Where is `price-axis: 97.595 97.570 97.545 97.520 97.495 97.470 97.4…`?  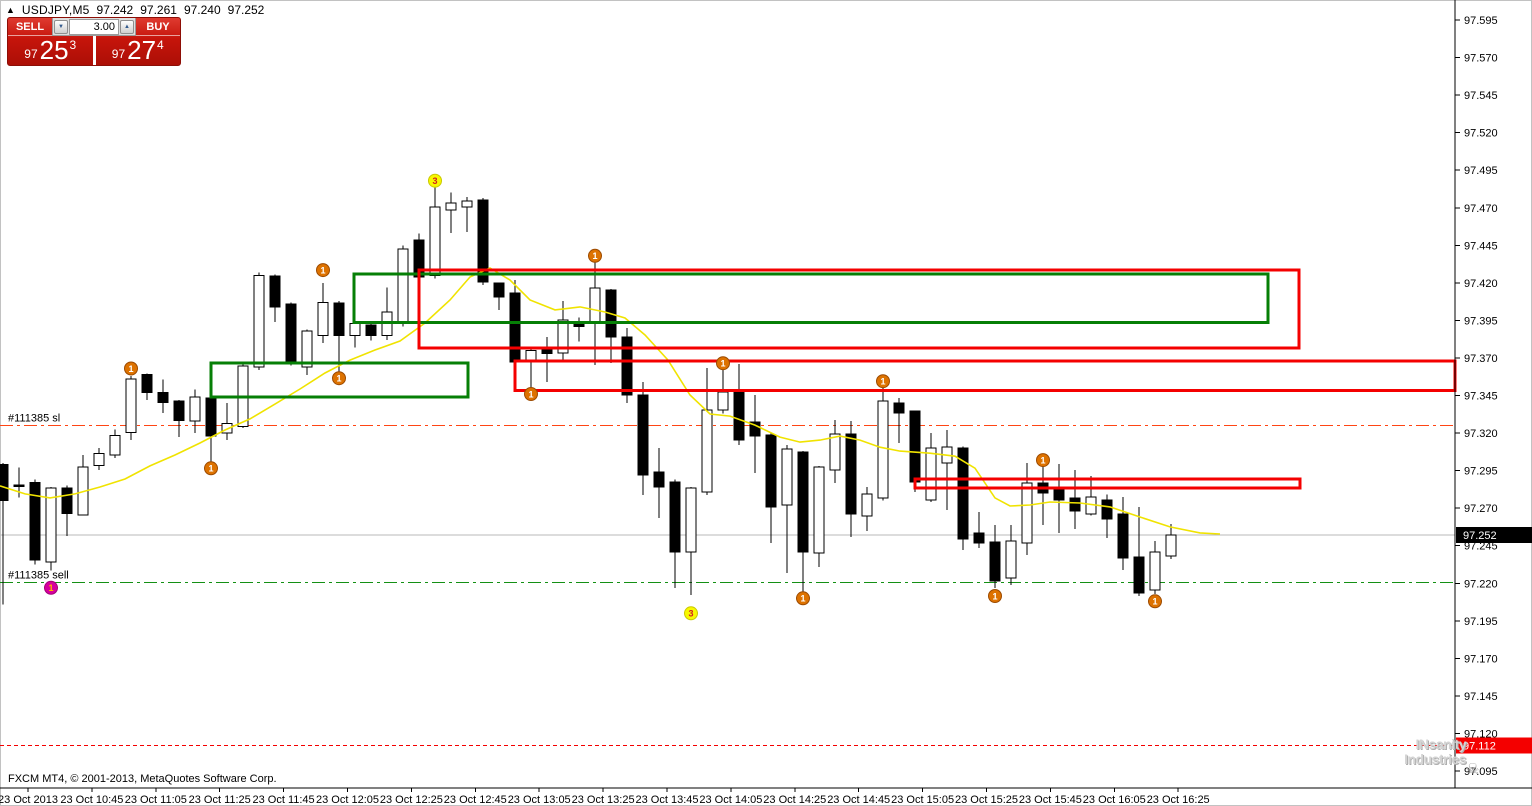
price-axis: 97.595 97.570 97.545 97.520 97.495 97.470 97.4… is located at coordinates (1493, 394).